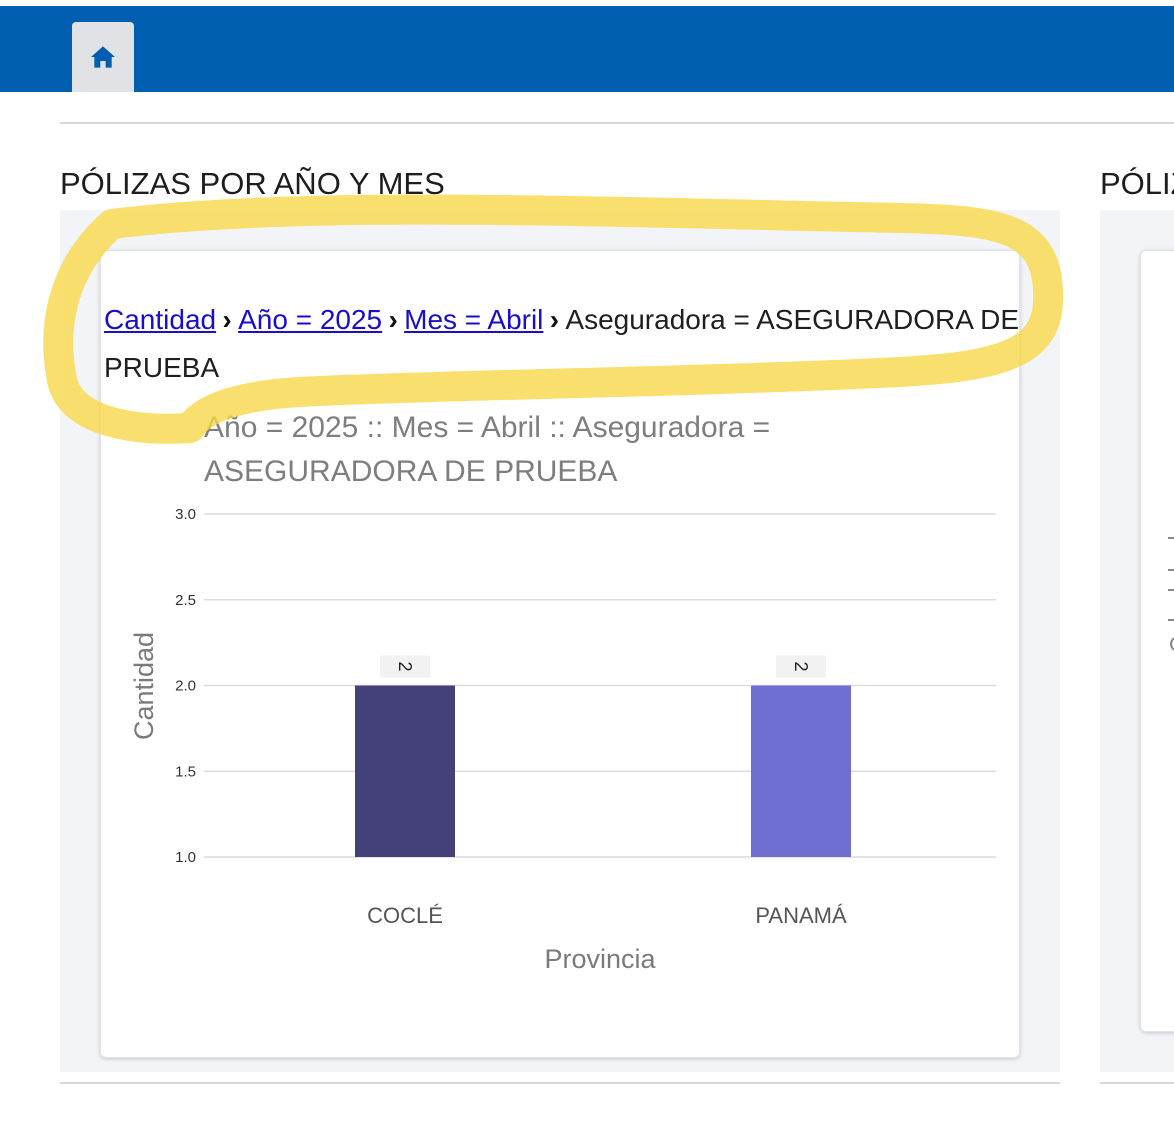 The image size is (1174, 1124). What do you see at coordinates (560, 1083) in the screenshot?
I see `bottom-divider` at bounding box center [560, 1083].